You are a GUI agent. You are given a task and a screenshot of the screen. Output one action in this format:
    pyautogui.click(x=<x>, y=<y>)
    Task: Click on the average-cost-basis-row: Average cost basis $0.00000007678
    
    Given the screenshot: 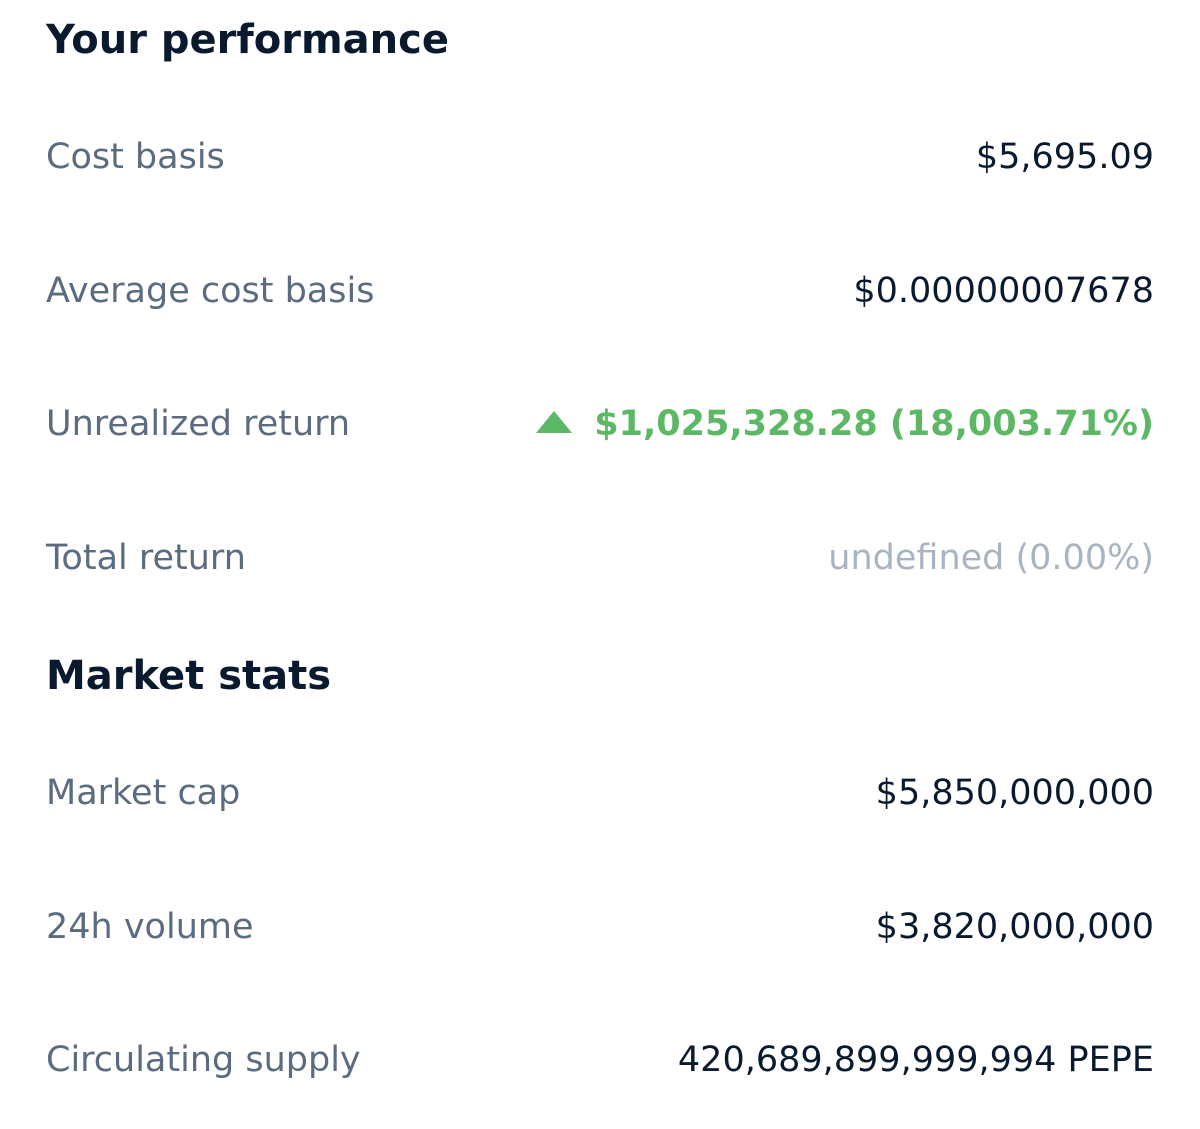 What is the action you would take?
    pyautogui.click(x=600, y=291)
    